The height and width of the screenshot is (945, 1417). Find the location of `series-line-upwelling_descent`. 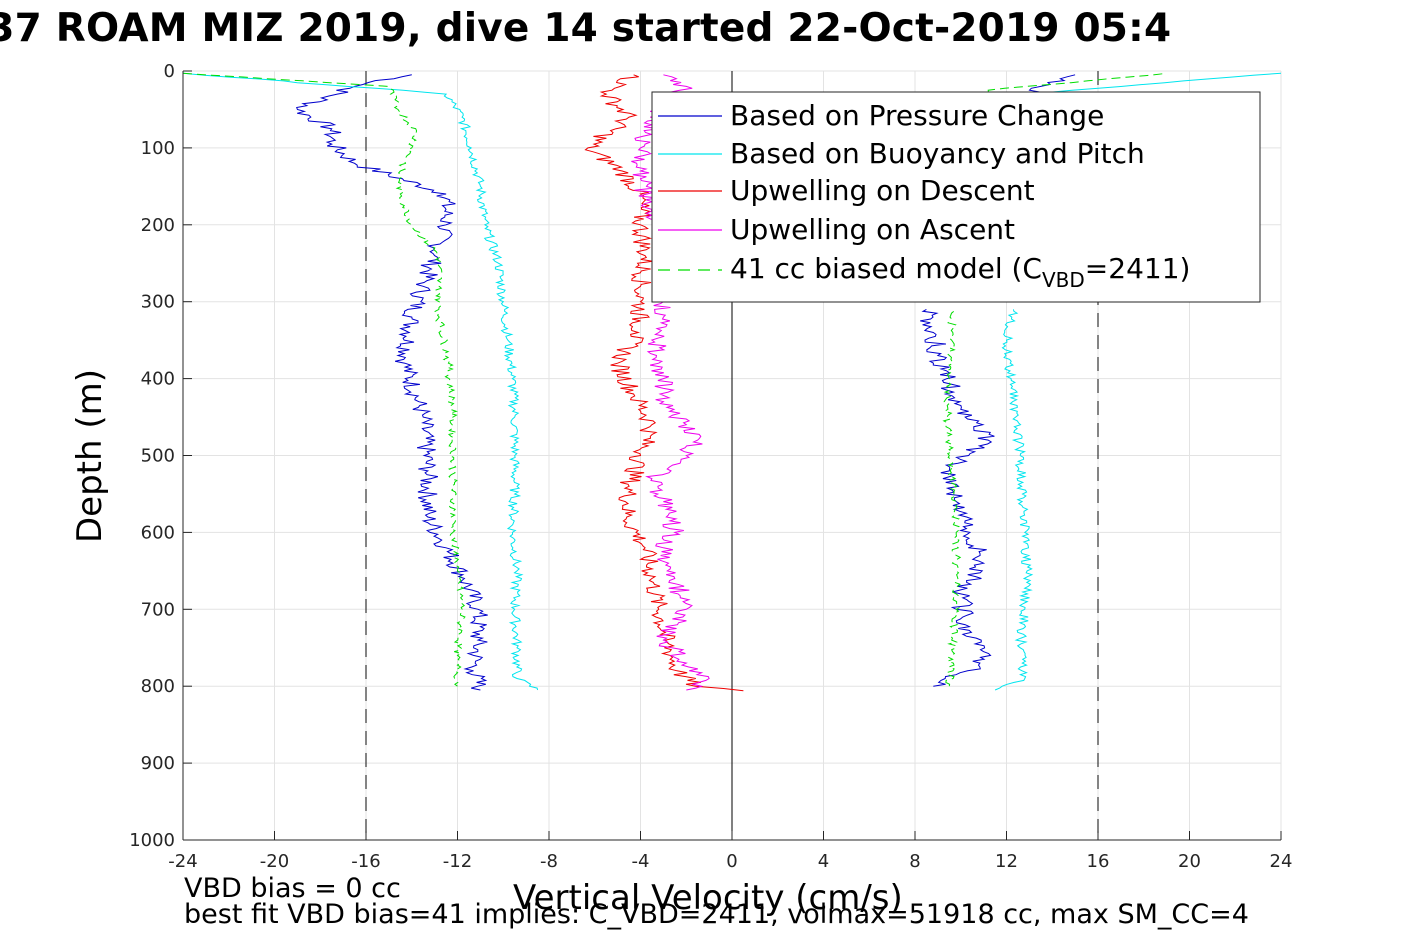

series-line-upwelling_descent is located at coordinates (664, 383).